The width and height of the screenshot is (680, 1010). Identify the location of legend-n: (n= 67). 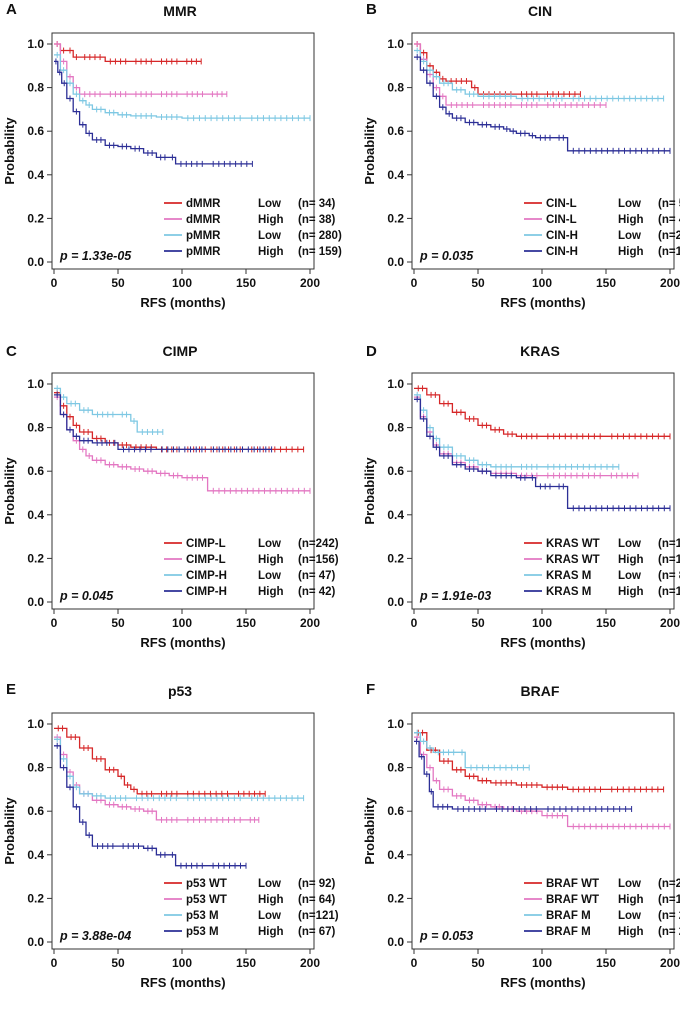
(317, 932).